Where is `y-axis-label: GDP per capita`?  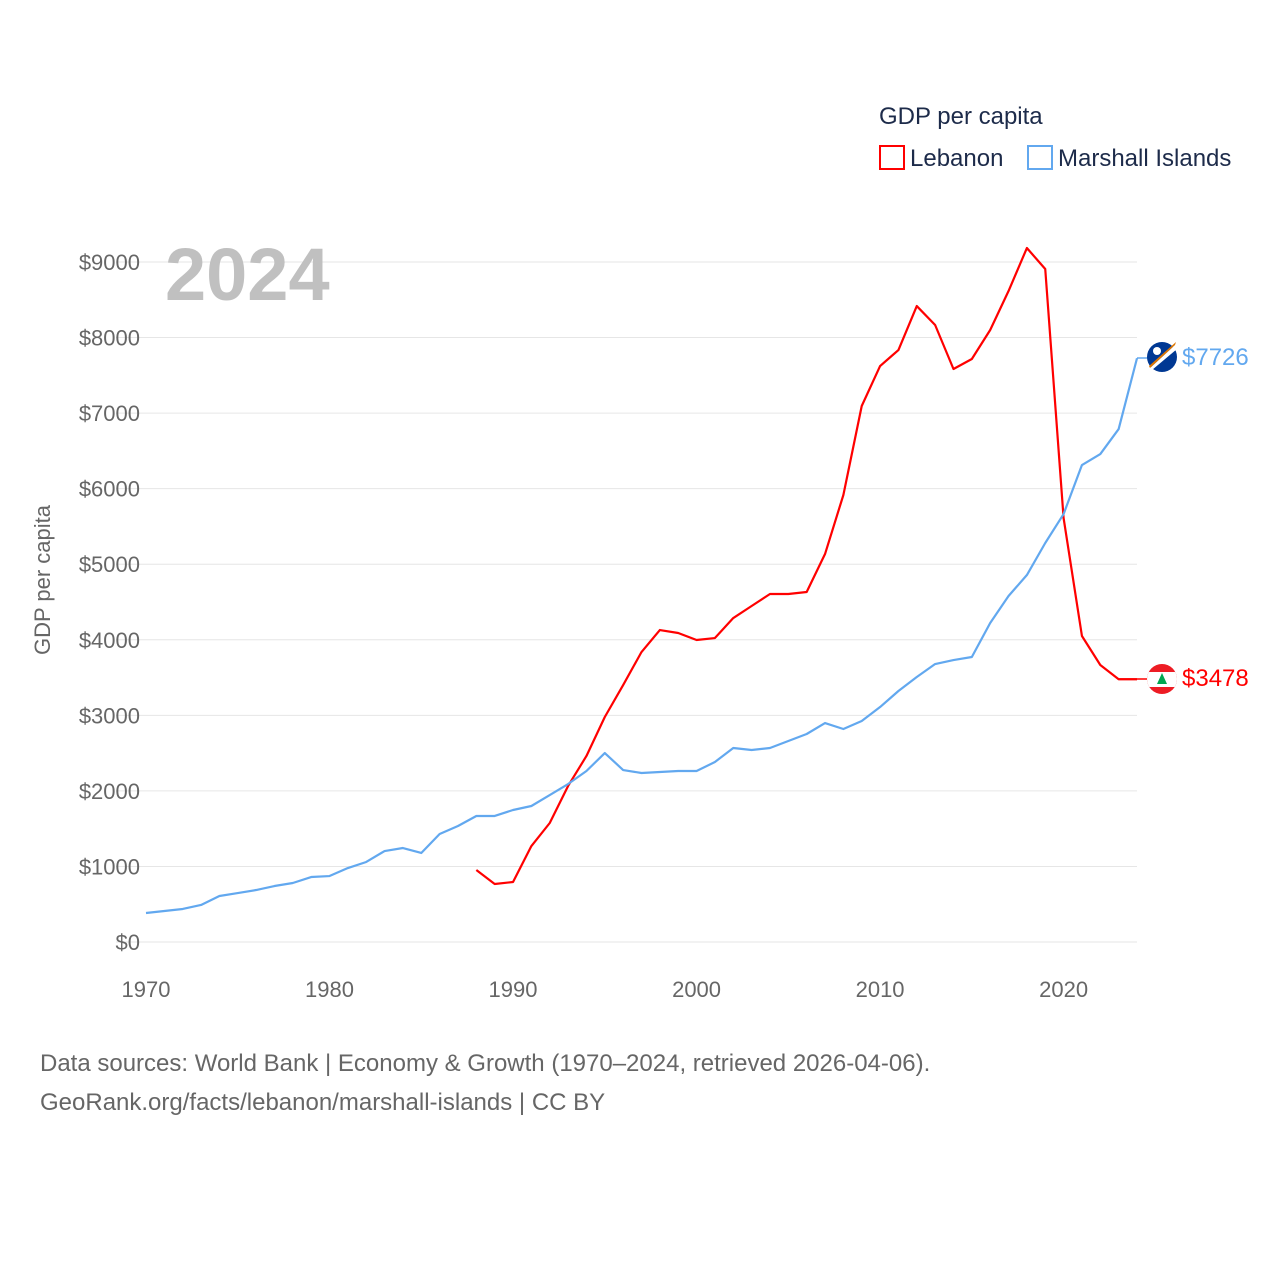 y-axis-label: GDP per capita is located at coordinates (42, 579).